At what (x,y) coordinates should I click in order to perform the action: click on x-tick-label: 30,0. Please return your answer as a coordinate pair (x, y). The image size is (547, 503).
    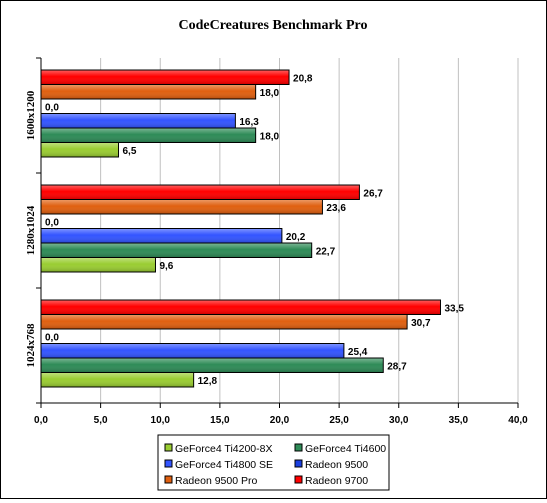
    Looking at the image, I should click on (399, 420).